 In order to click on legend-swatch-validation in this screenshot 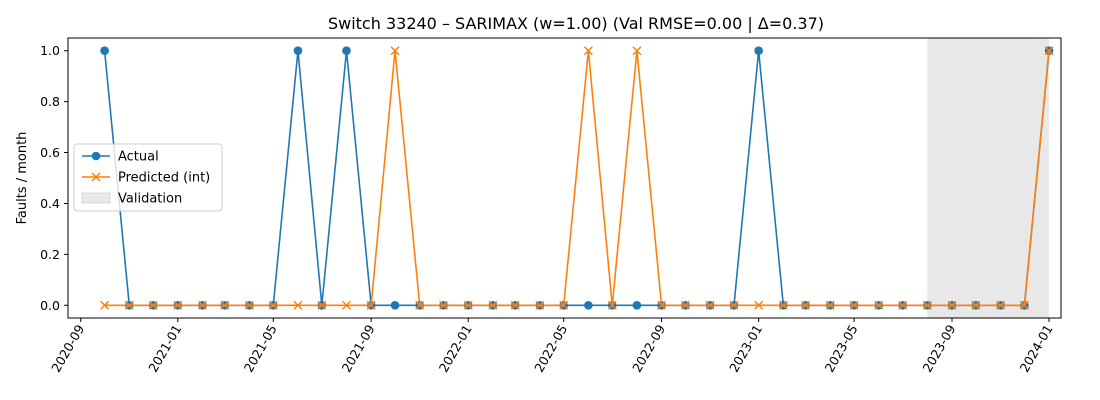, I will do `click(96, 198)`.